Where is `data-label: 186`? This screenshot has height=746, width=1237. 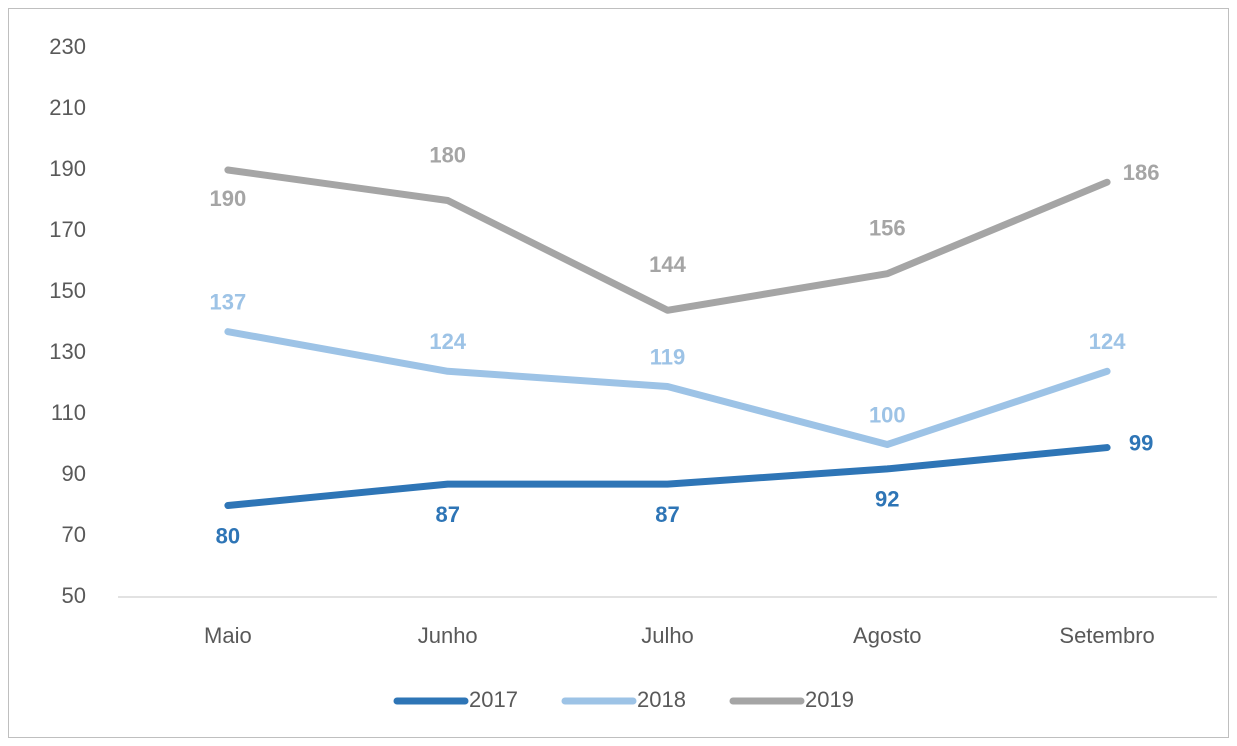
data-label: 186 is located at coordinates (1141, 172).